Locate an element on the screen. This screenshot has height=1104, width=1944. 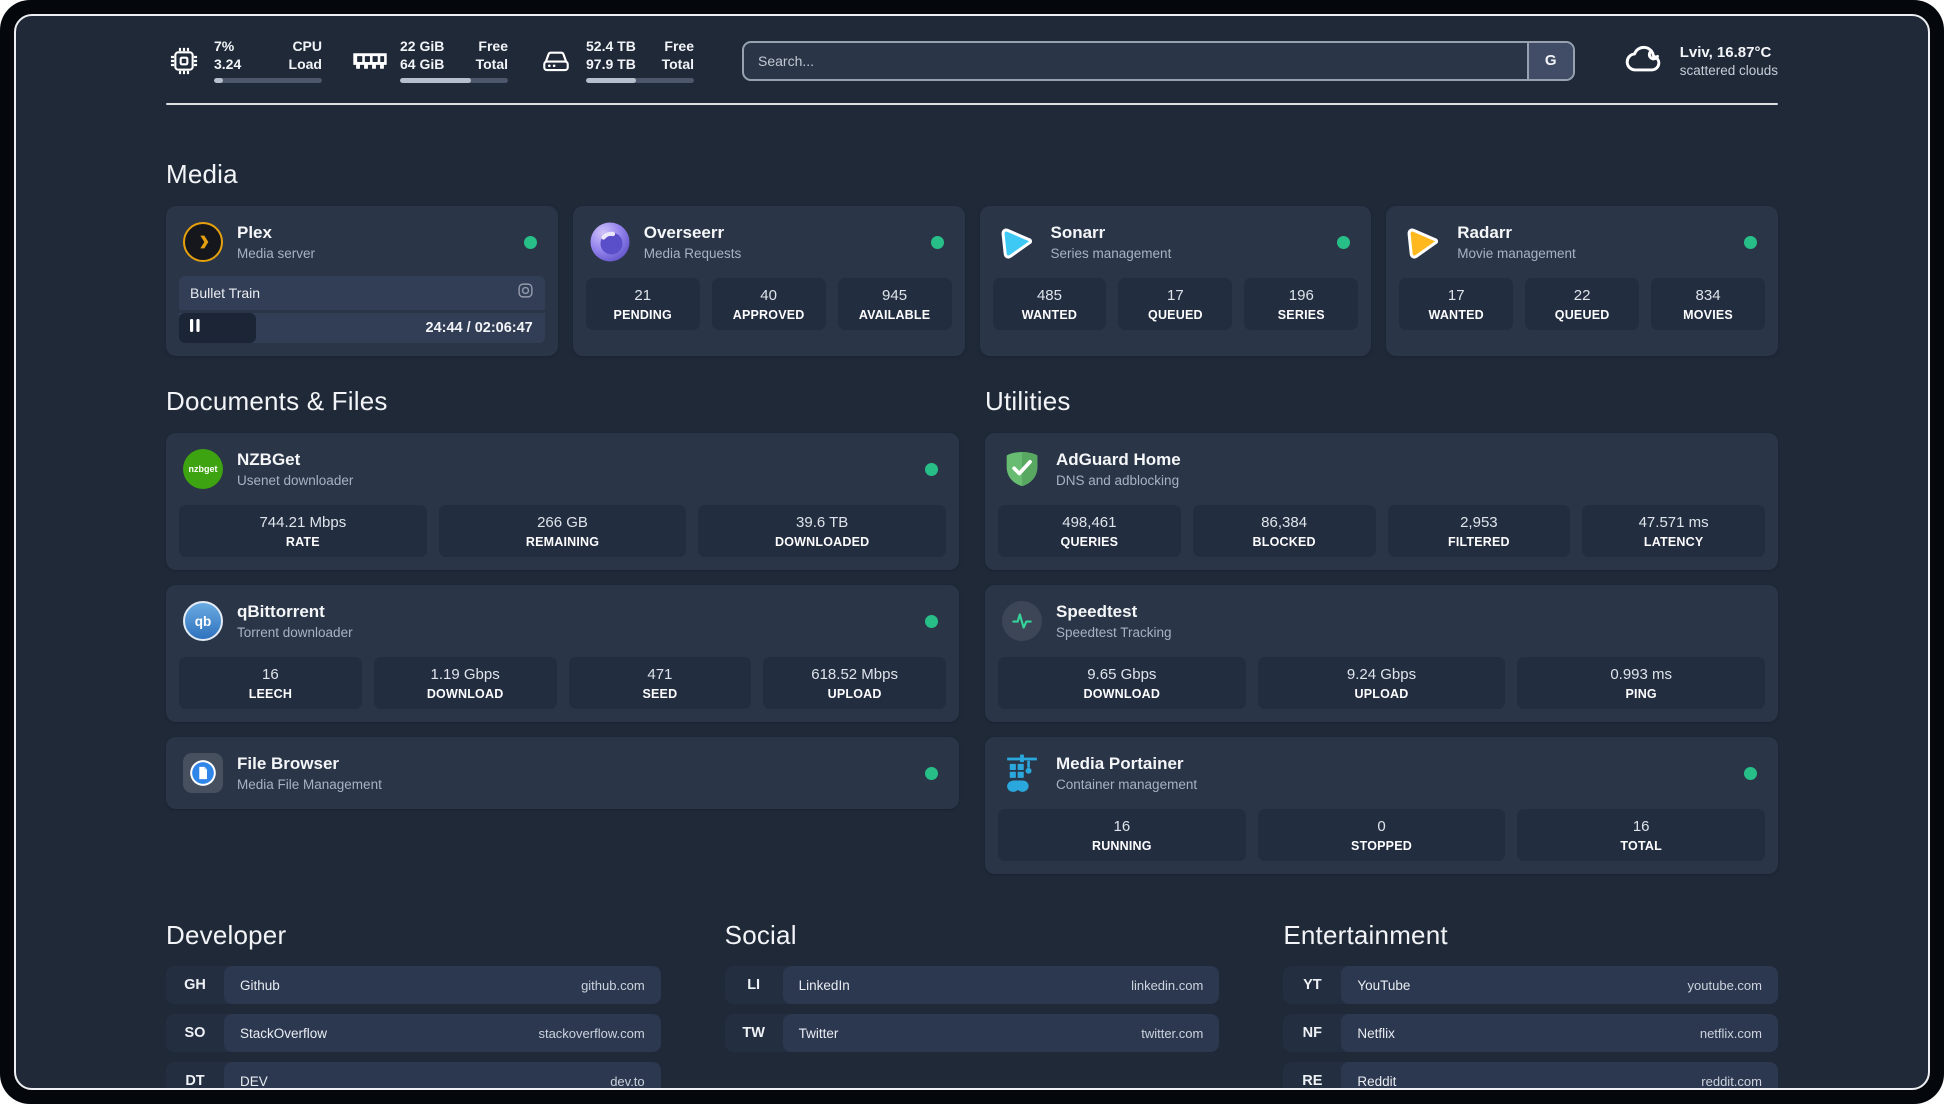
stat-label: RUNNING is located at coordinates (1121, 846).